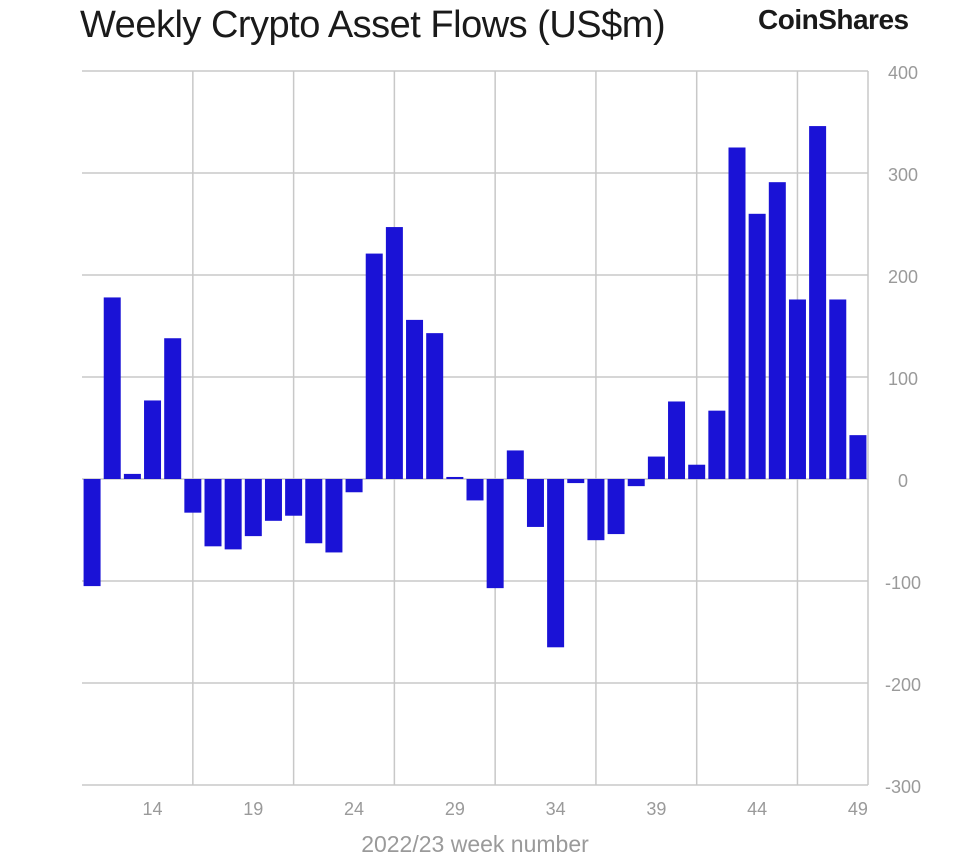 The width and height of the screenshot is (974, 864). Describe the element at coordinates (903, 787) in the screenshot. I see `y-tick-label: -300` at that location.